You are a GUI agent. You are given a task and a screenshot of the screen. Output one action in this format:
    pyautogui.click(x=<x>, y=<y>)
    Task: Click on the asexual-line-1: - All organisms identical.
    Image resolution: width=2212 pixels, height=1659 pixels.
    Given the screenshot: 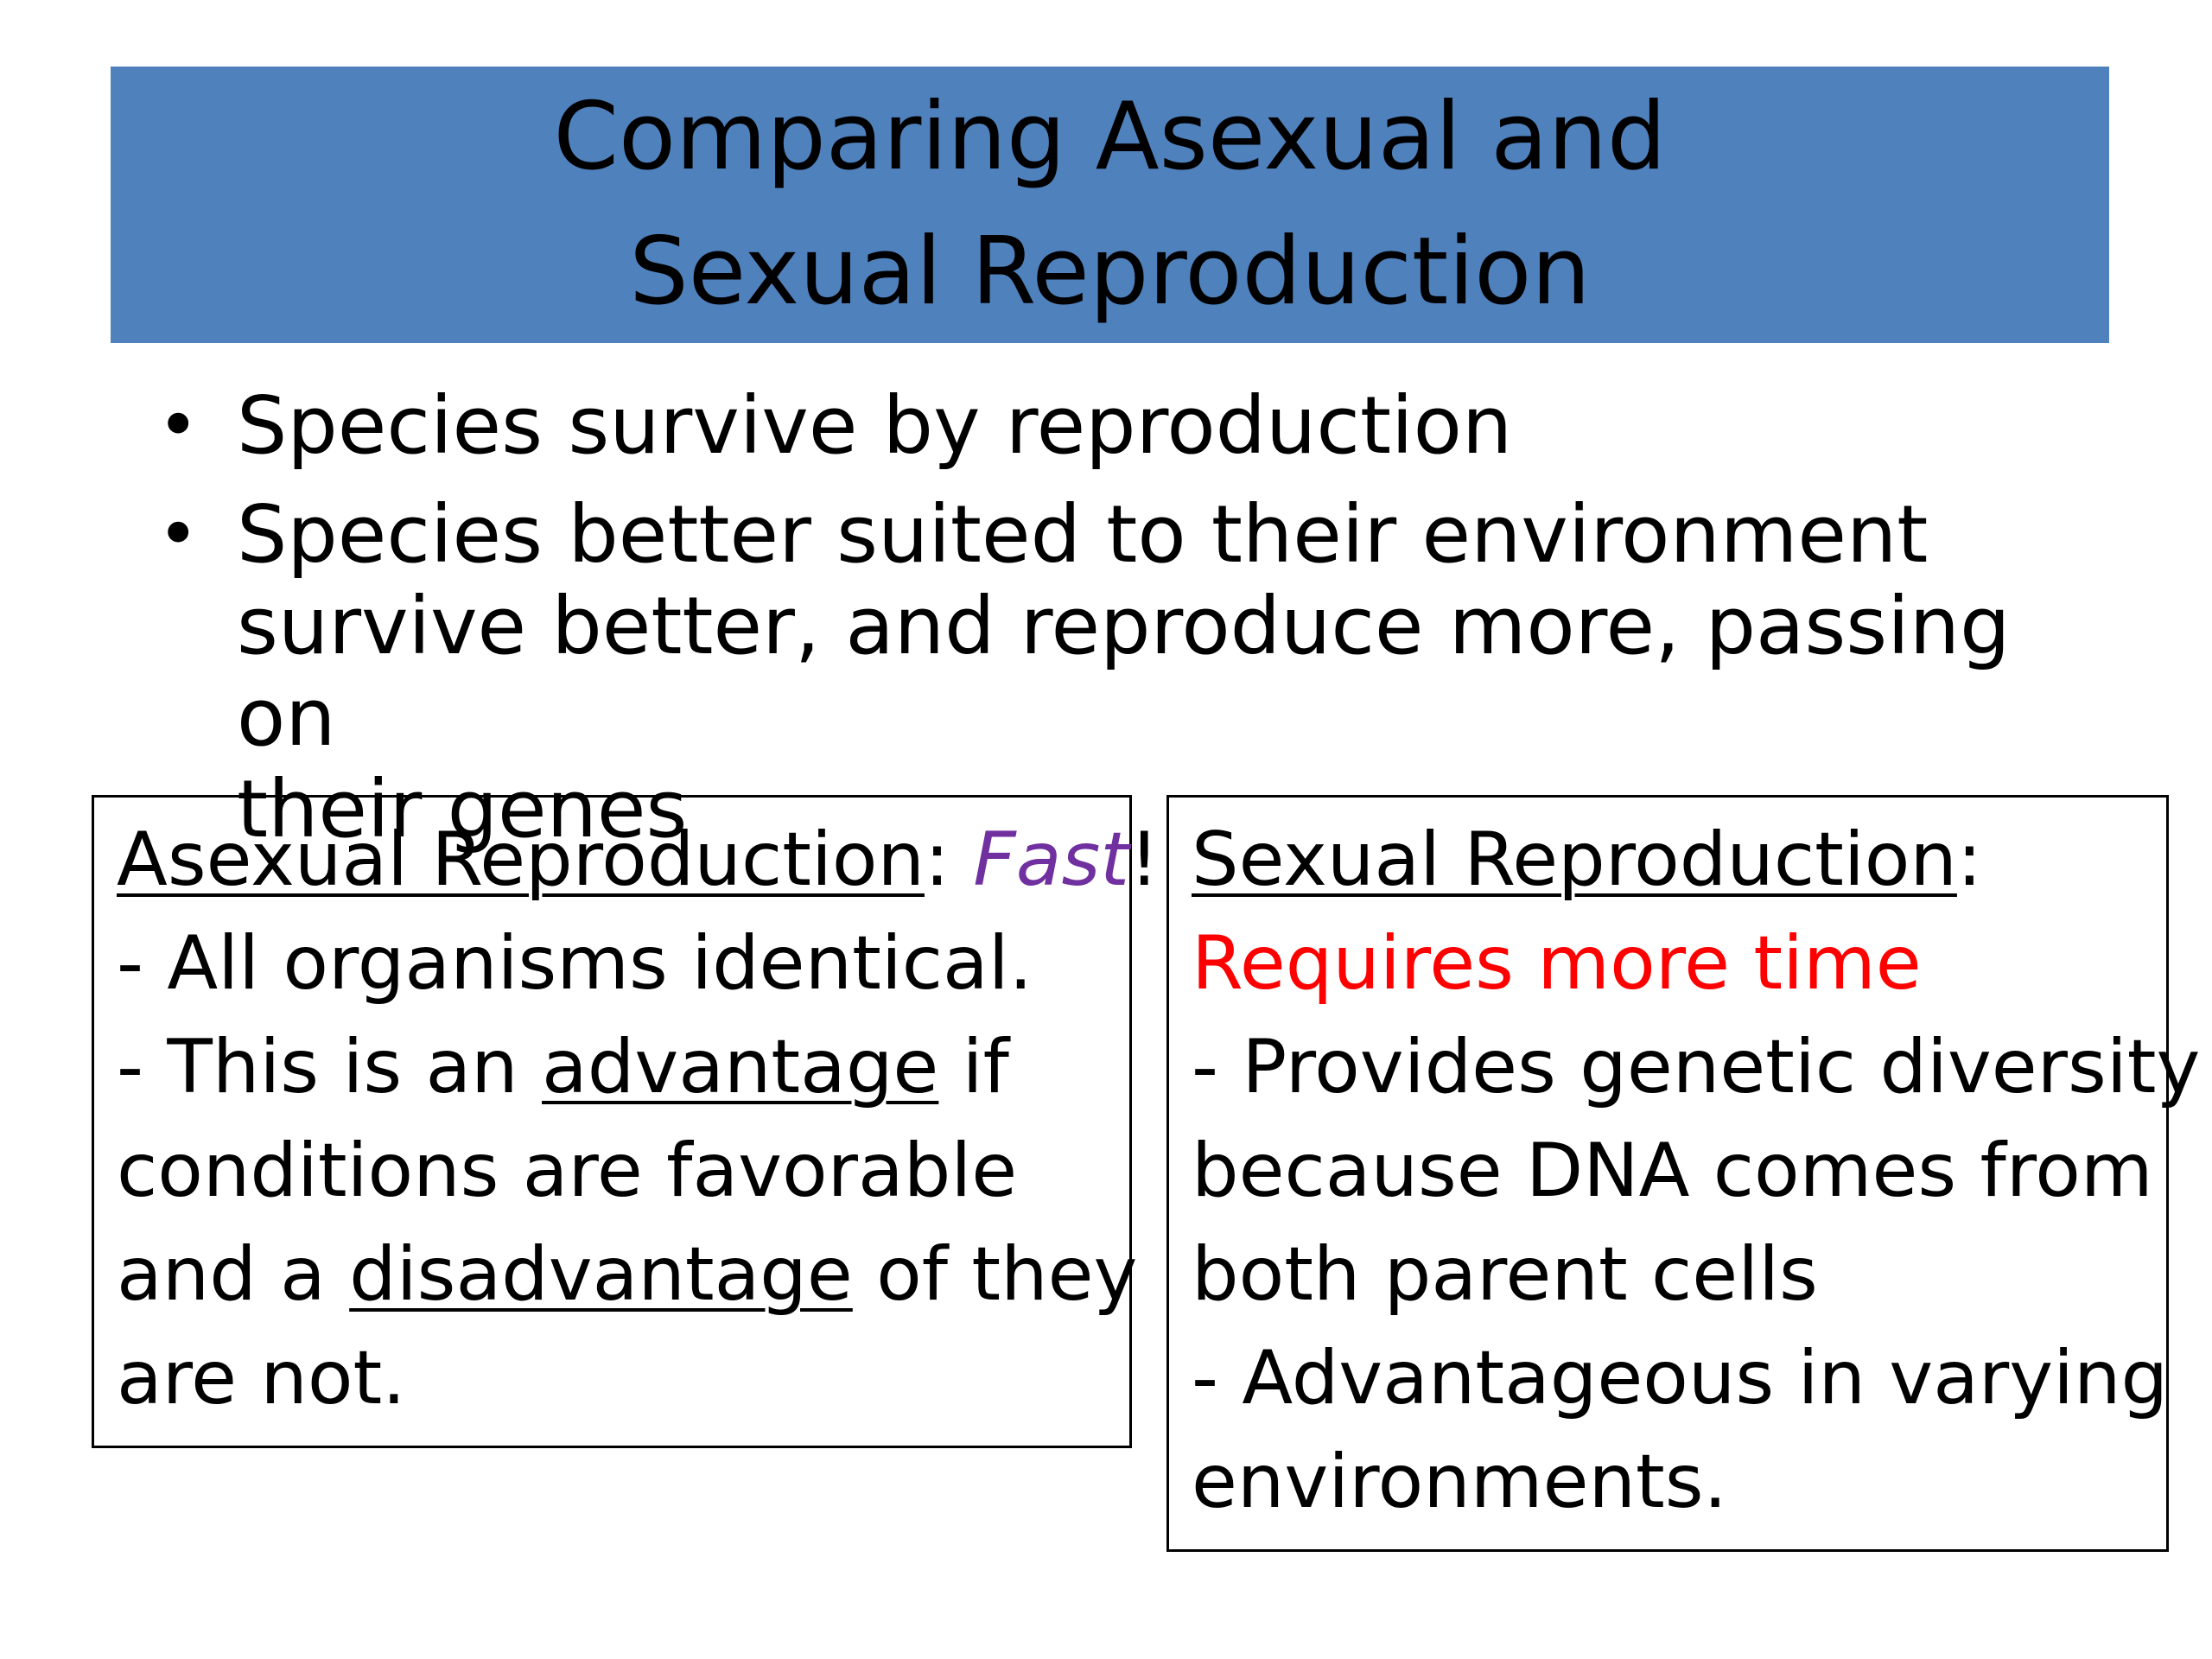 What is the action you would take?
    pyautogui.click(x=575, y=963)
    